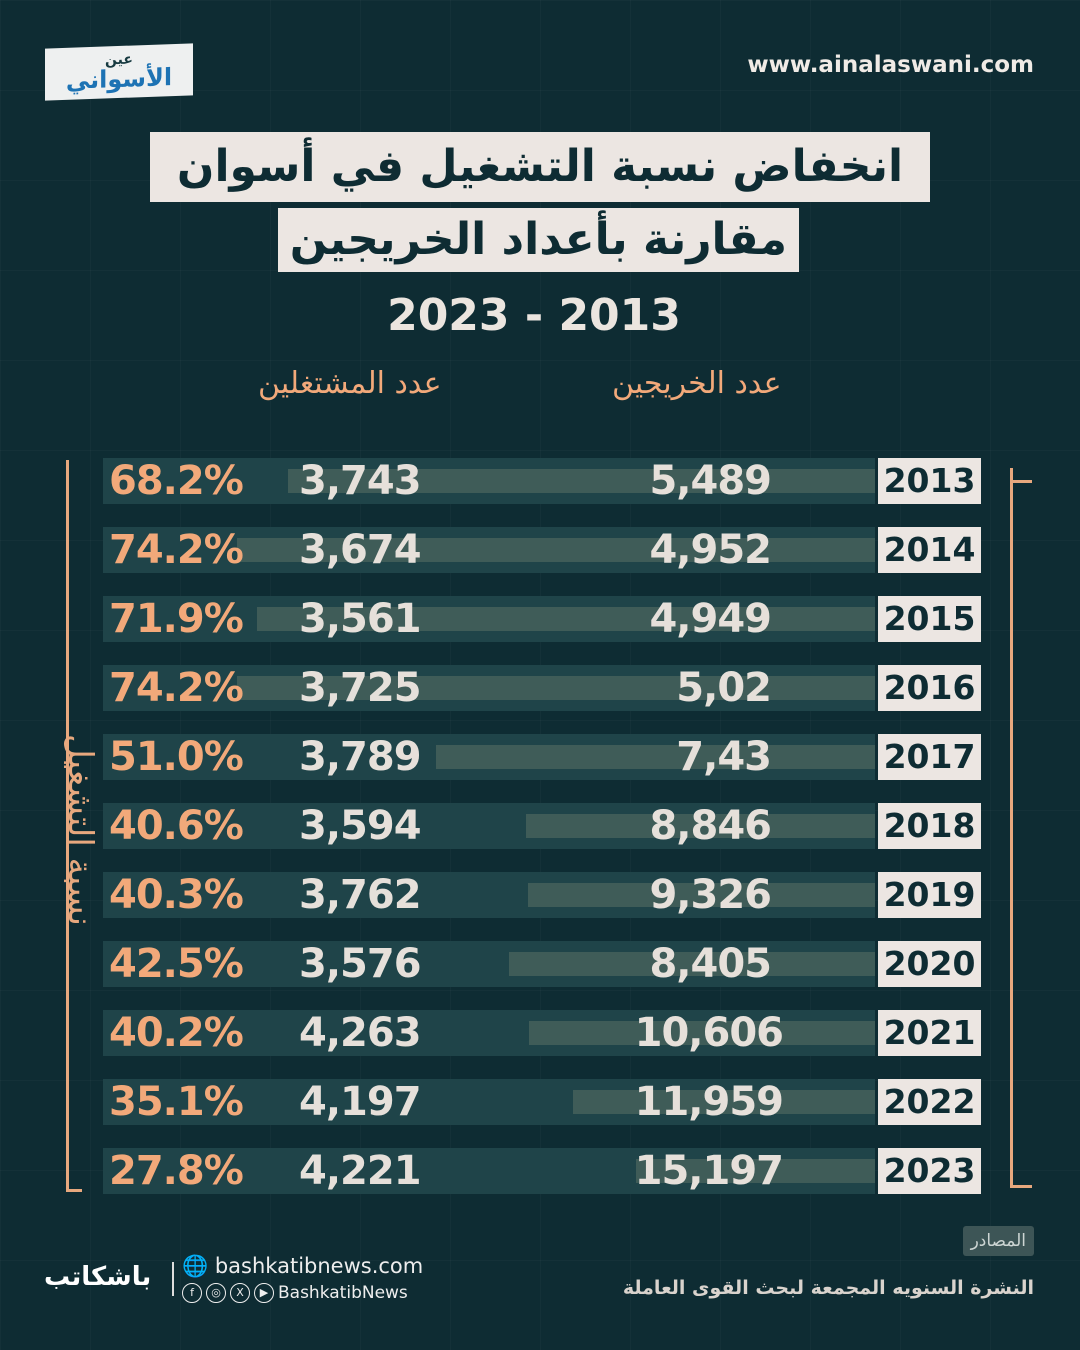  What do you see at coordinates (710, 481) in the screenshot?
I see `graduates-value: 5,489` at bounding box center [710, 481].